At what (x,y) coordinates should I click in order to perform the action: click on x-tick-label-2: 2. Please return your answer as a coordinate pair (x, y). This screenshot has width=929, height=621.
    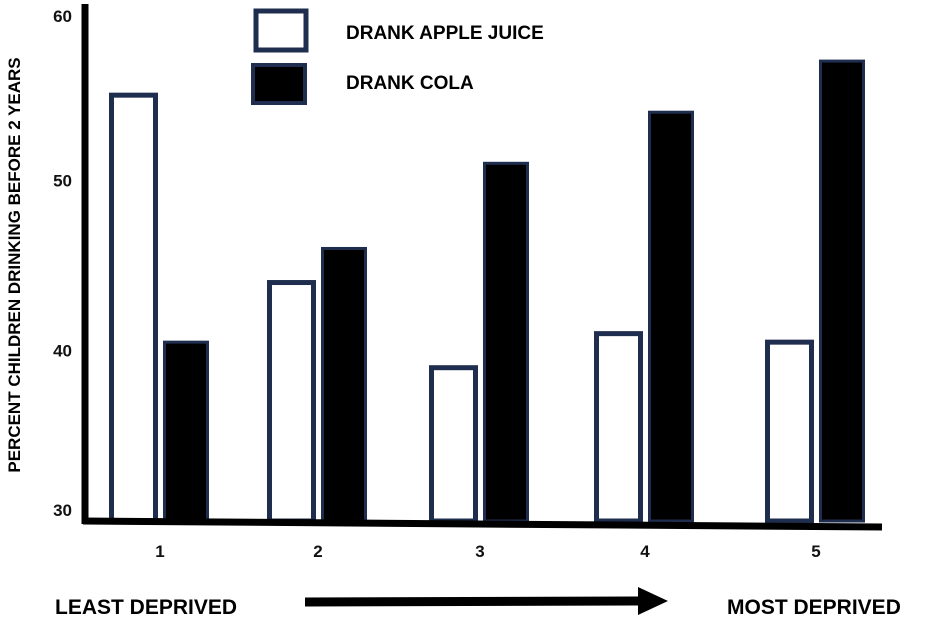
    Looking at the image, I should click on (317, 551).